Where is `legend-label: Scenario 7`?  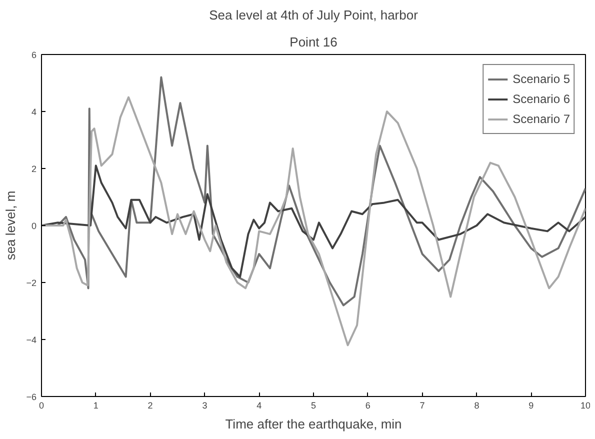
legend-label: Scenario 7 is located at coordinates (541, 119).